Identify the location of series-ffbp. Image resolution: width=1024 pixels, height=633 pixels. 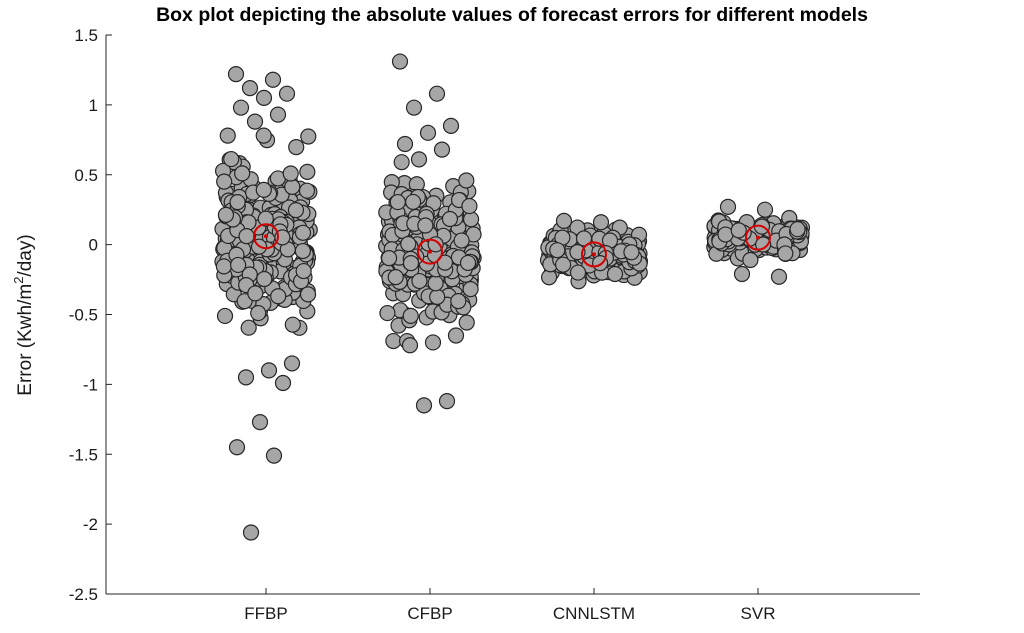
(266, 303).